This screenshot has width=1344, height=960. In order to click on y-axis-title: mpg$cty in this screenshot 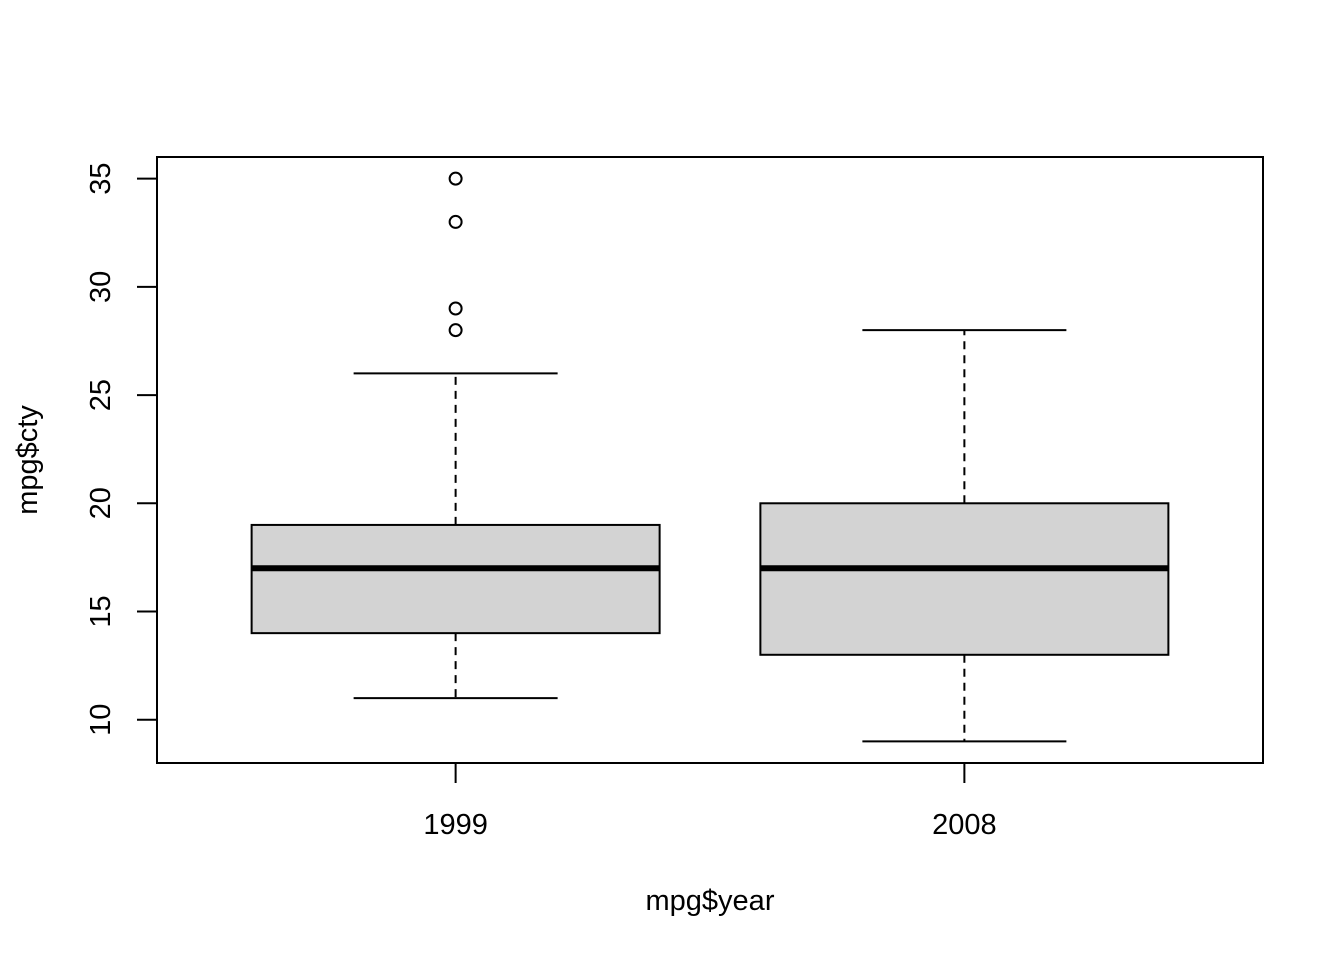, I will do `click(28, 460)`.